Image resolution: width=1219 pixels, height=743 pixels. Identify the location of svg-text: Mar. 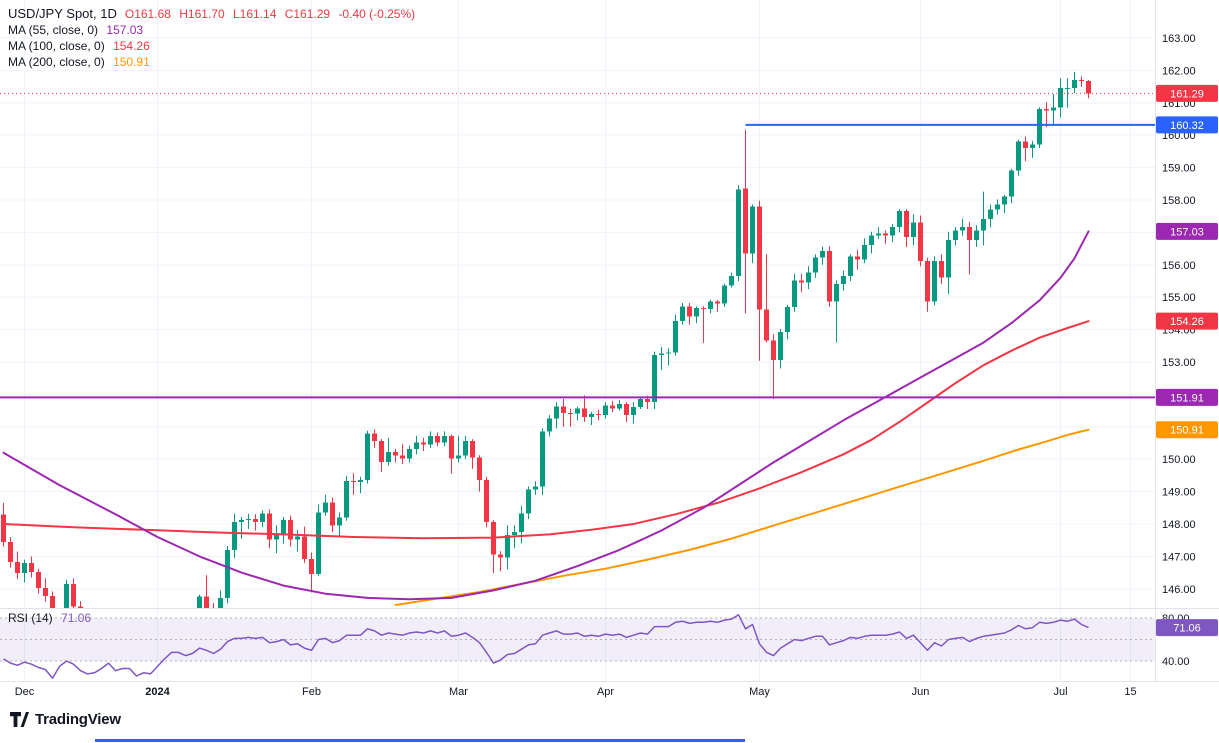
(458, 692).